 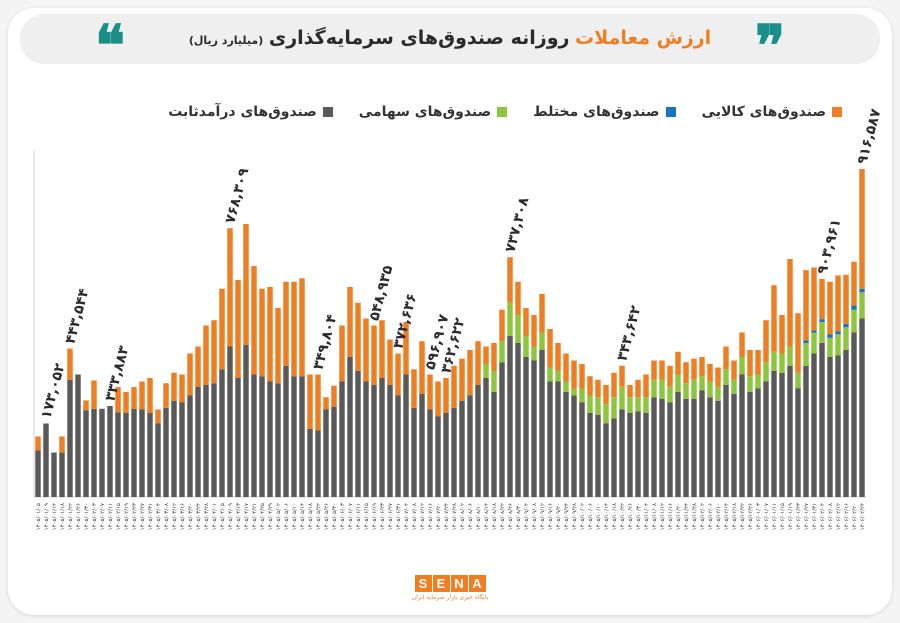 I want to click on x-tick-label: ۱۴۰۵/۰۱/۱۸, so click(x=63, y=516).